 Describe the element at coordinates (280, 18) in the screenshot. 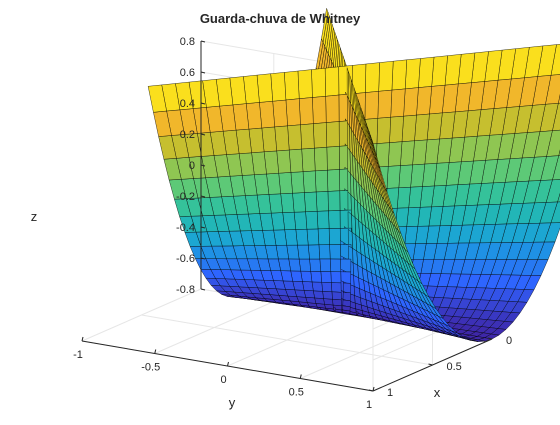

I see `chart-title: Guarda-chuva de Whitney` at that location.